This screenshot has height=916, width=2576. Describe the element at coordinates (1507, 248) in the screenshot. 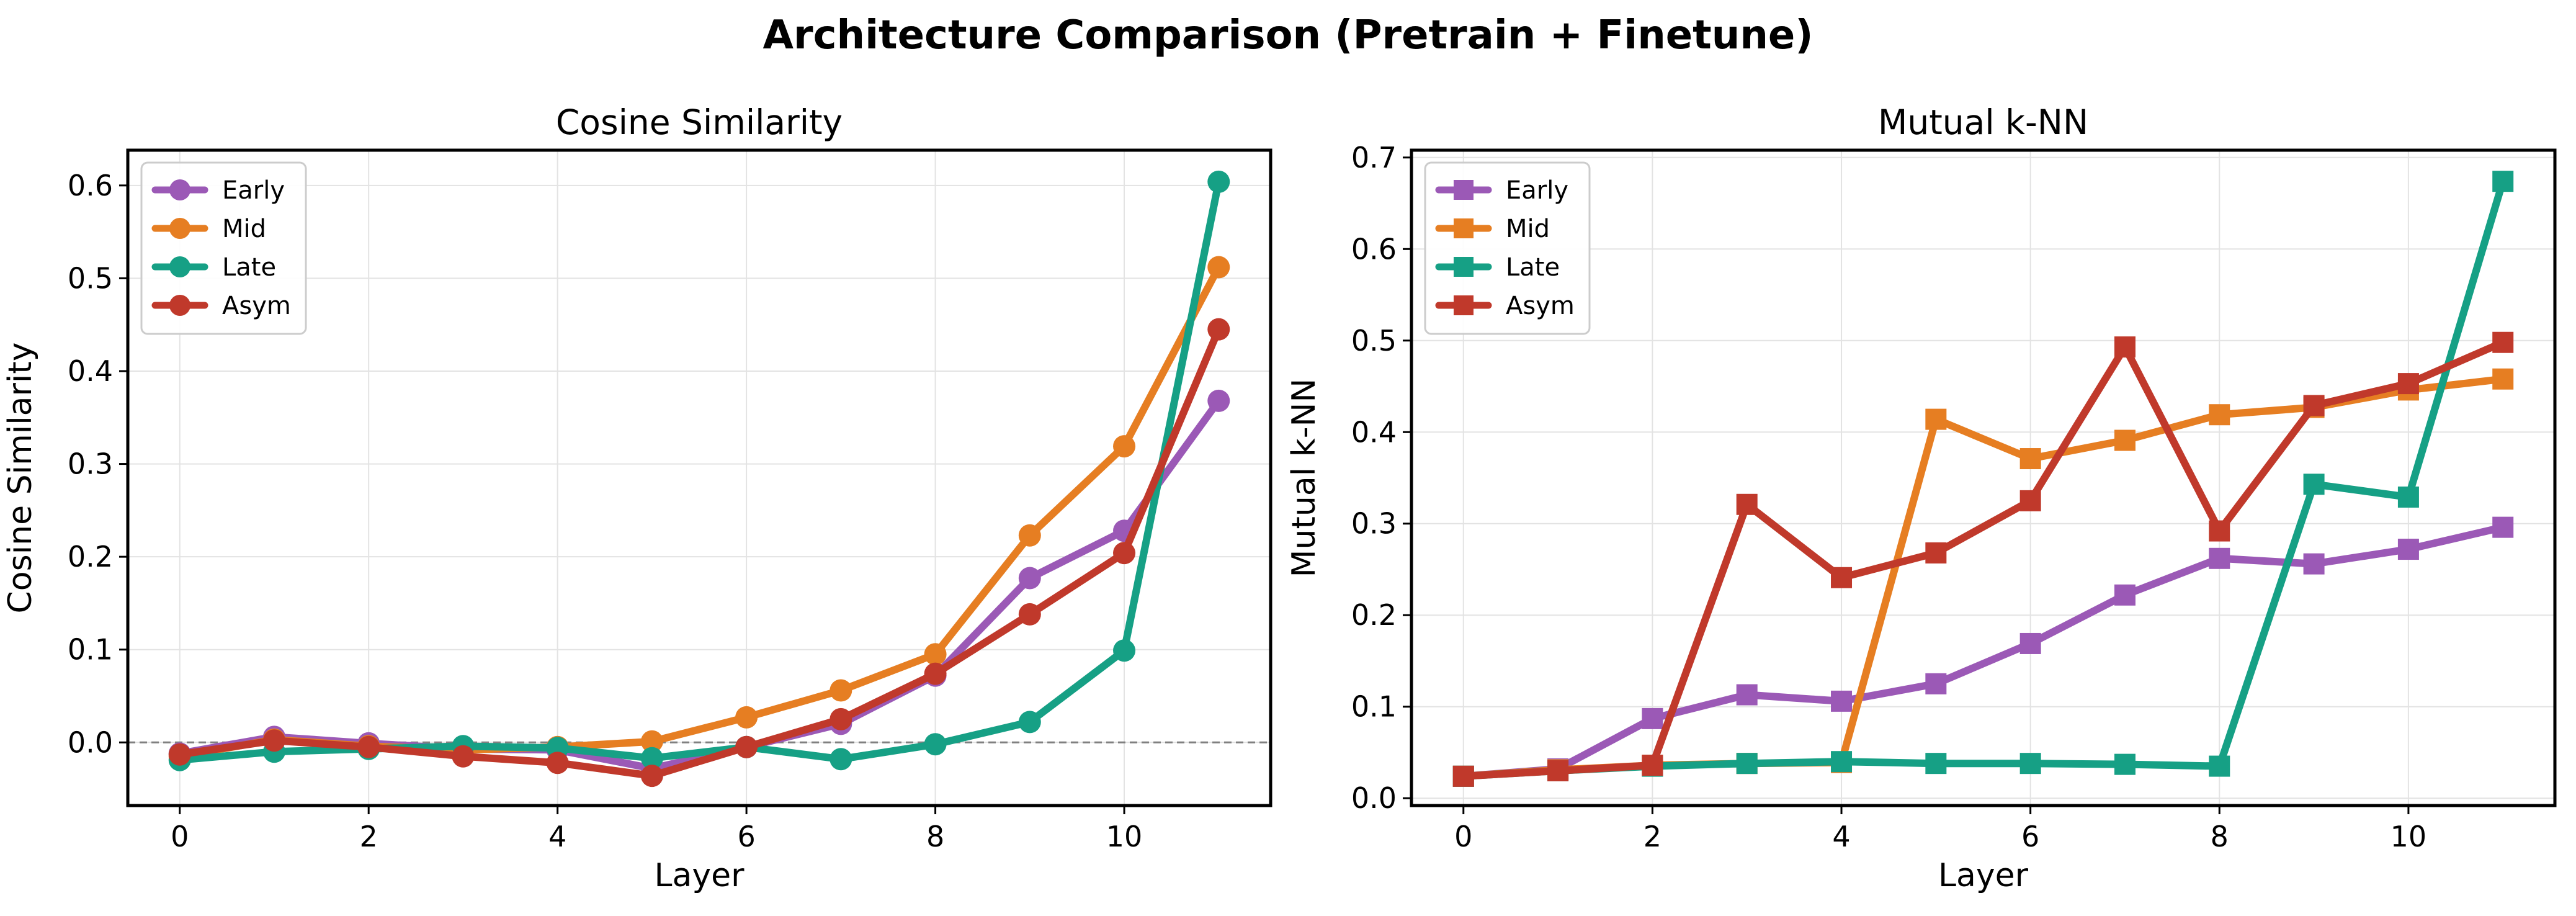

I see `mutual-k-nn-legend` at that location.